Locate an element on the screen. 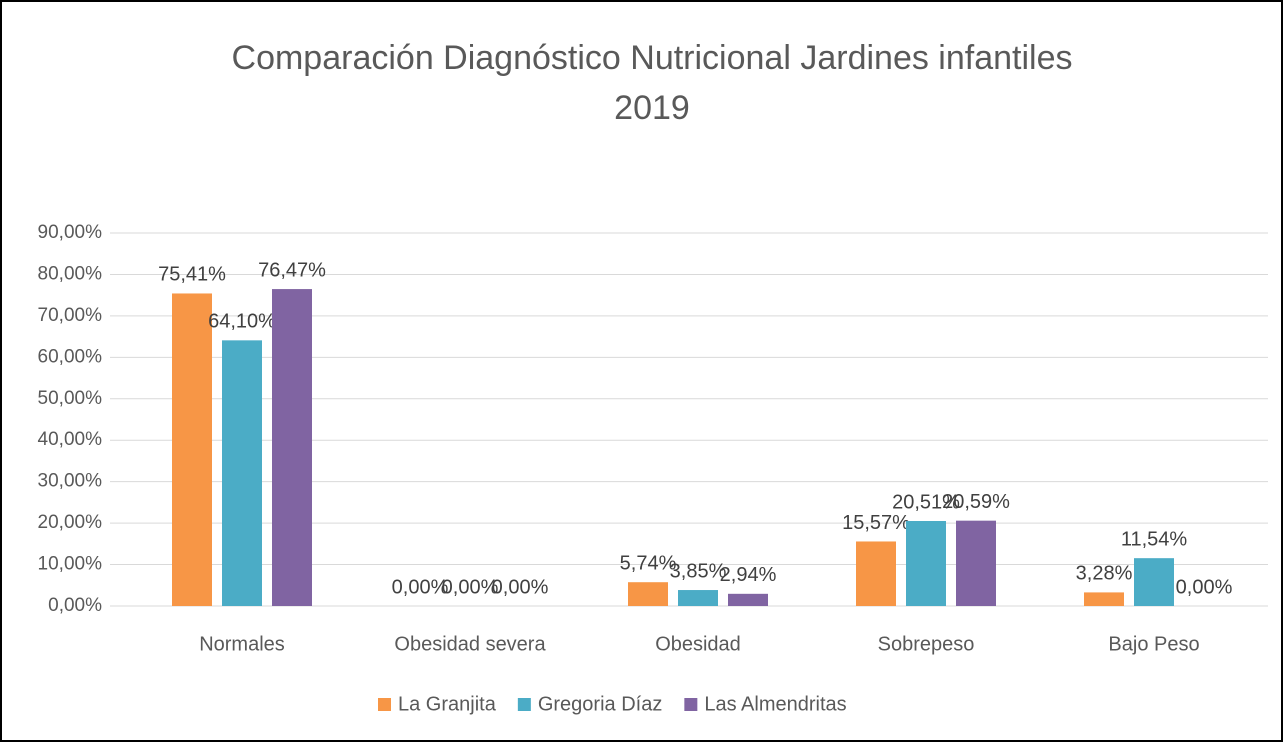  x-tick-label: Sobrepeso is located at coordinates (926, 644).